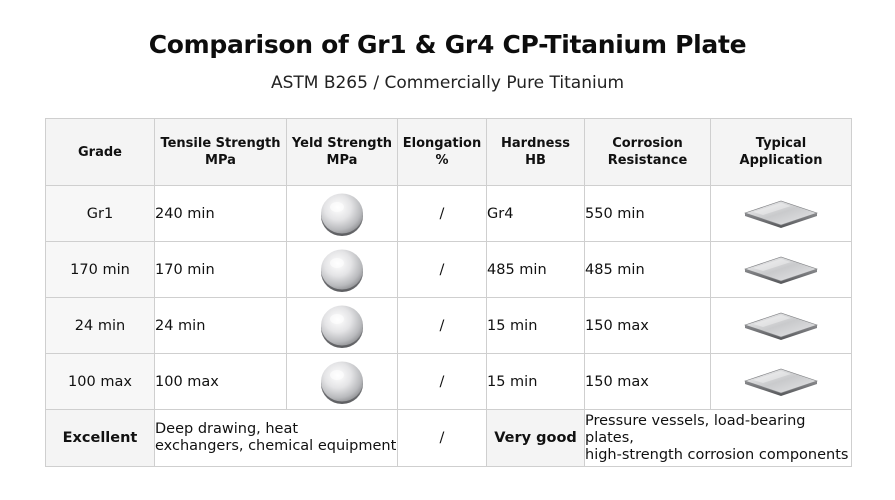  Describe the element at coordinates (342, 152) in the screenshot. I see `header-yield-strength: Yeld Strength MPa` at that location.